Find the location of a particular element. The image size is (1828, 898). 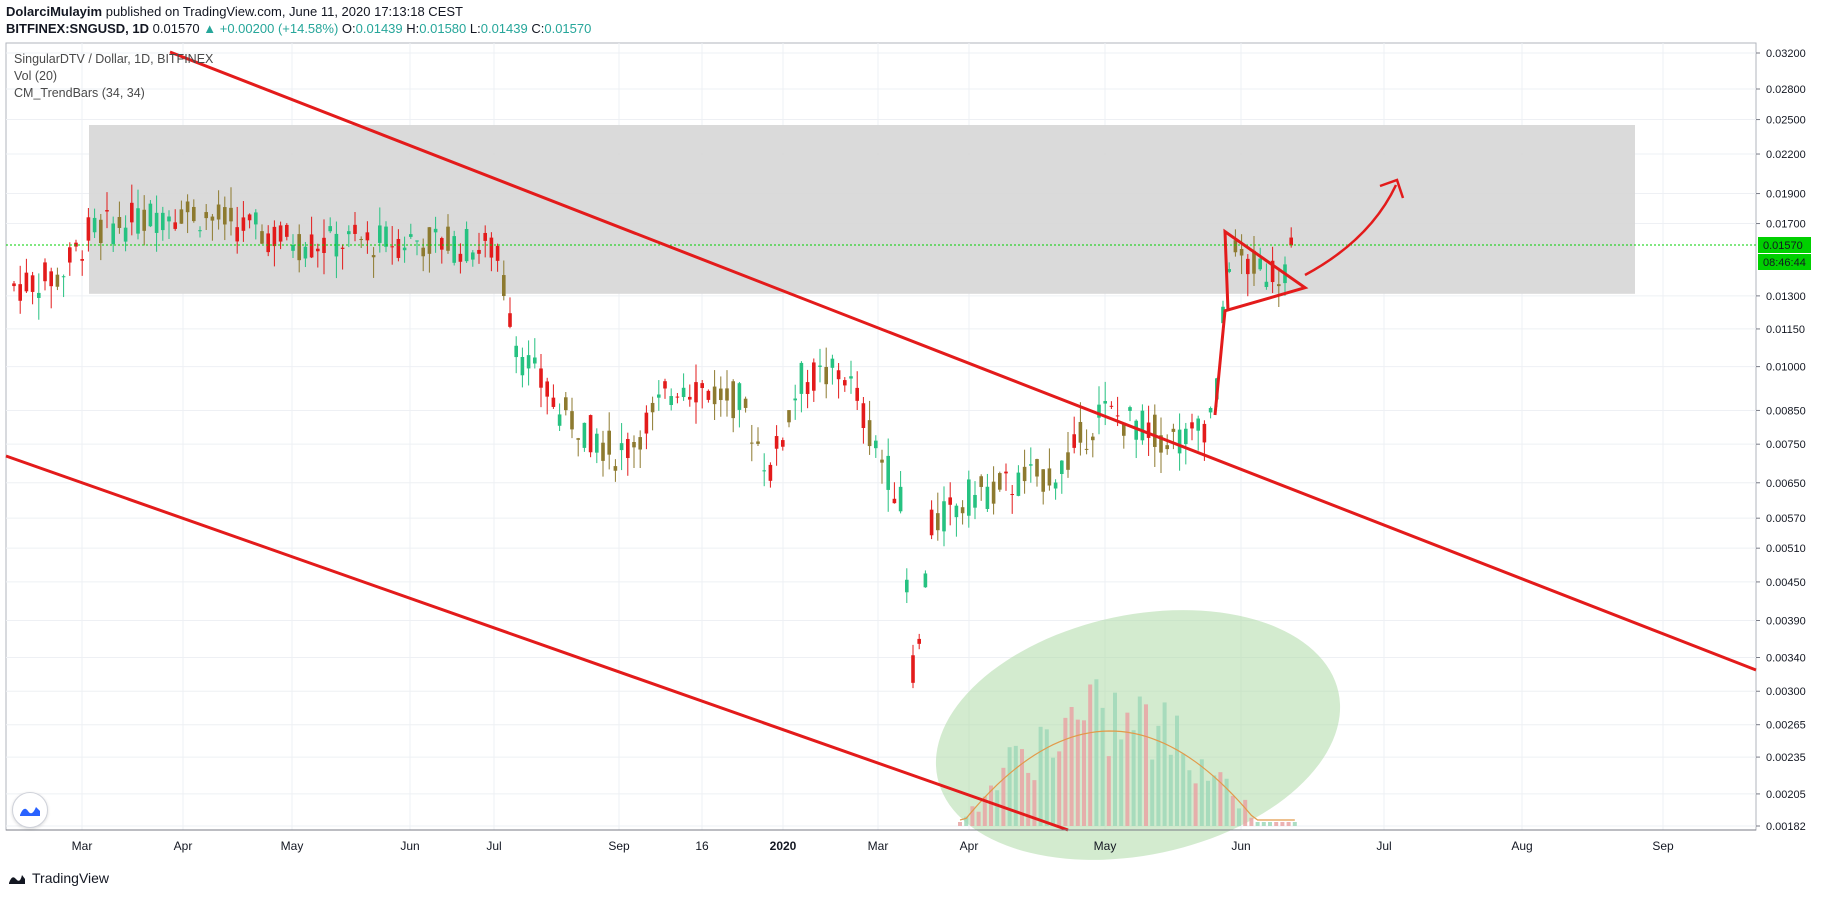

y-tick-label: 0.00182 is located at coordinates (1786, 827).